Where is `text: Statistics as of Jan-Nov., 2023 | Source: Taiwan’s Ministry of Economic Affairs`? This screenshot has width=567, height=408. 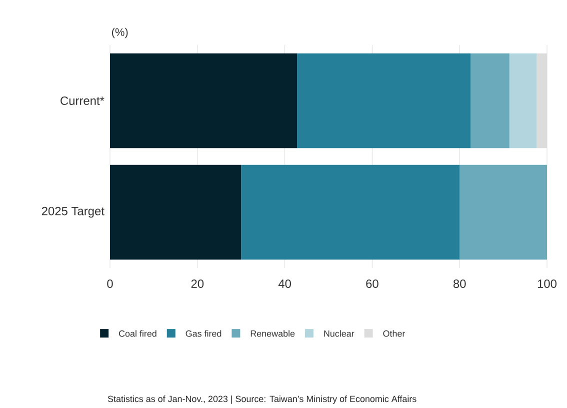 text: Statistics as of Jan-Nov., 2023 | Source: Taiwan’s Ministry of Economic Affairs is located at coordinates (262, 400).